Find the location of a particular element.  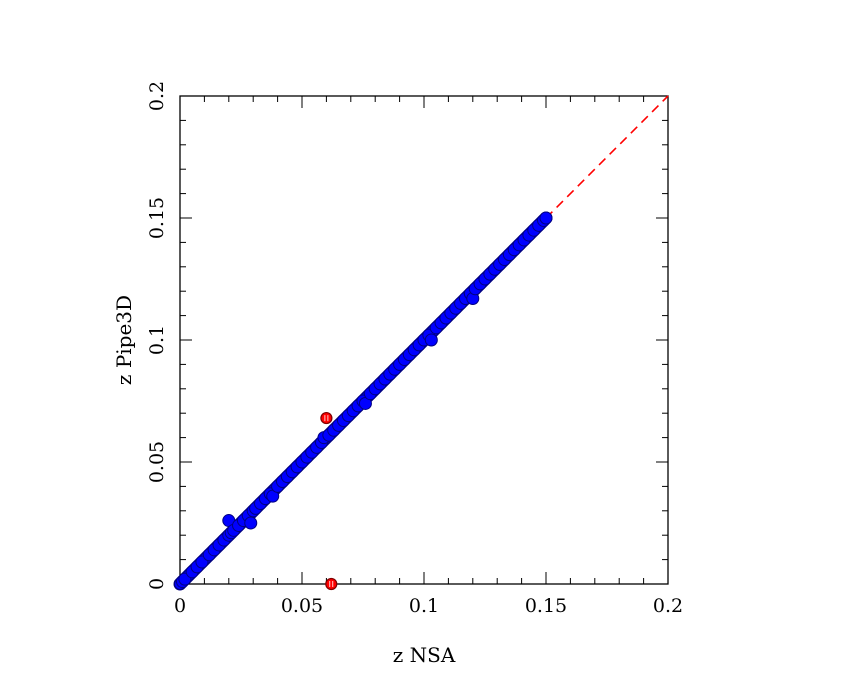

y-axis-label: z Pipe3D is located at coordinates (124, 340).